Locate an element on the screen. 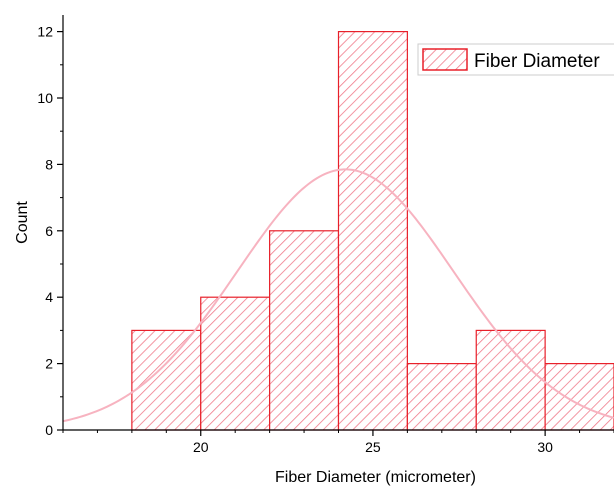  legend-label: Fiber Diameter is located at coordinates (537, 61).